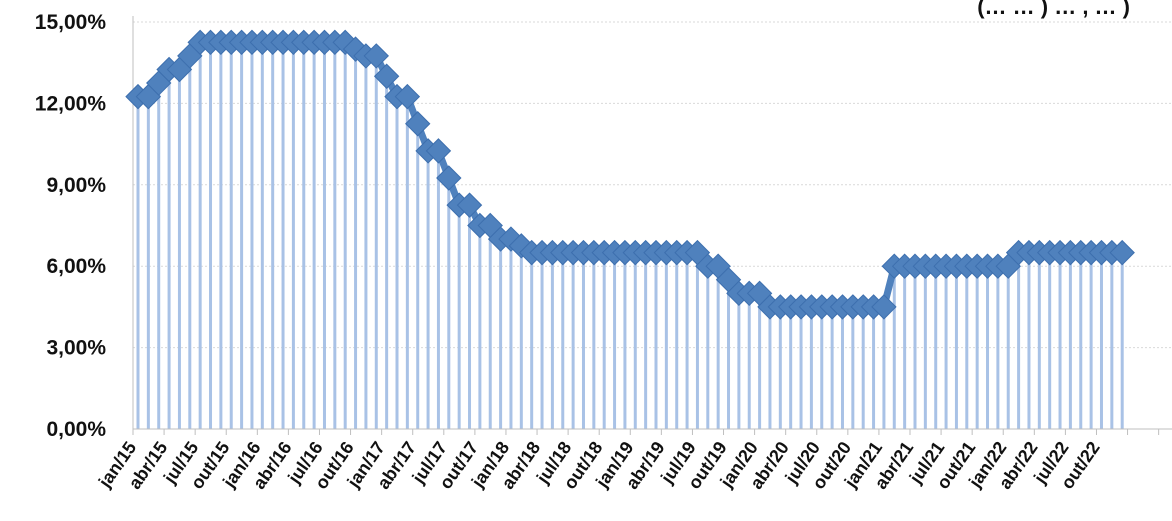 This screenshot has width=1172, height=521. What do you see at coordinates (76, 348) in the screenshot?
I see `y-tick-label: 3,00%` at bounding box center [76, 348].